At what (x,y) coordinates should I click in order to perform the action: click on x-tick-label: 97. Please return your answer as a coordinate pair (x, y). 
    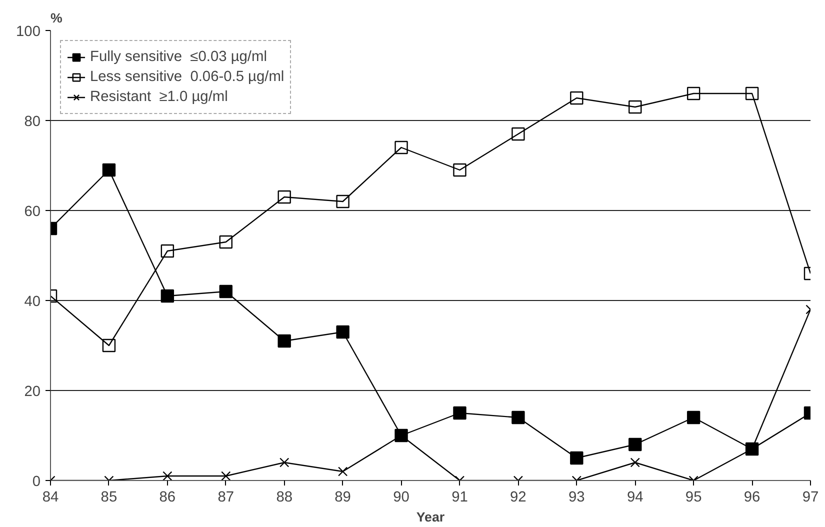
    Looking at the image, I should click on (810, 498).